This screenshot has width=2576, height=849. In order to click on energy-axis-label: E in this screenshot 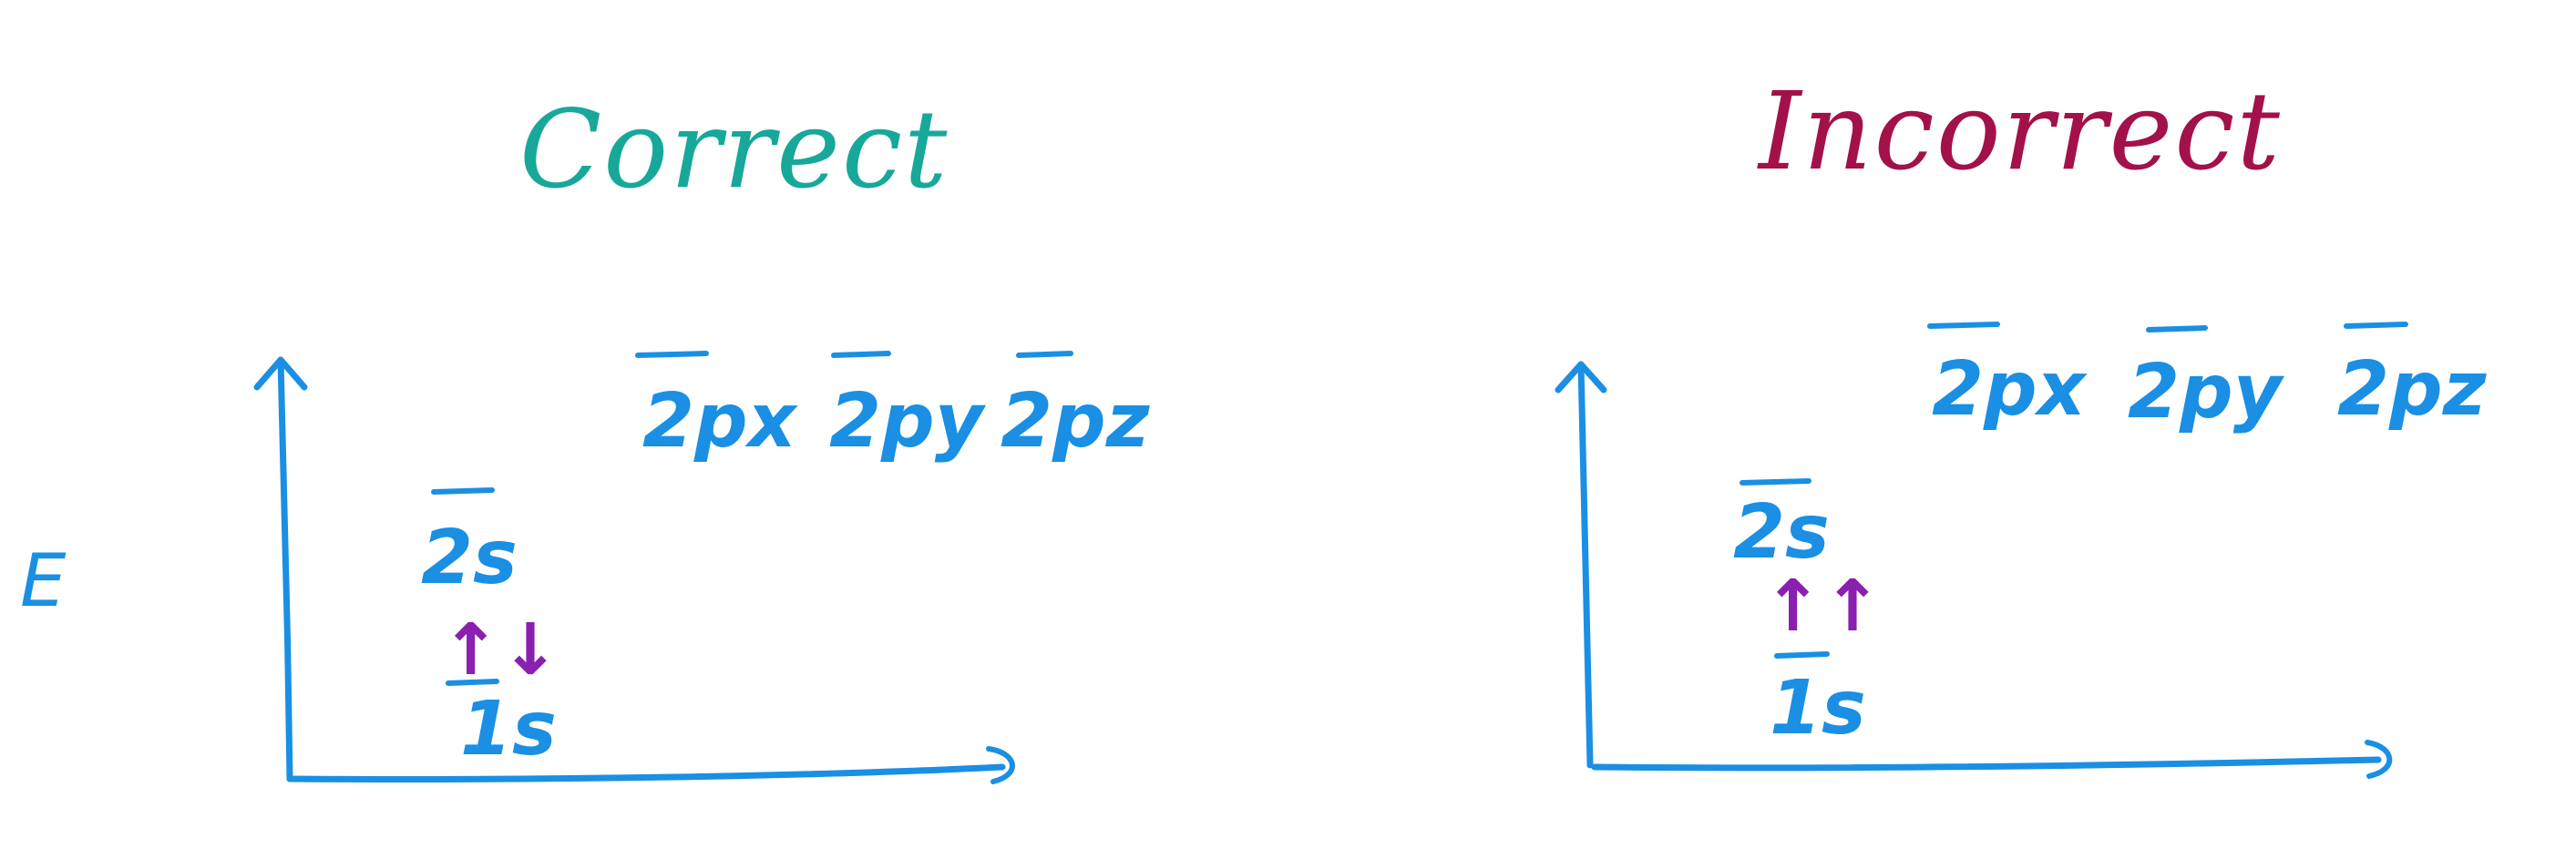, I will do `click(44, 580)`.